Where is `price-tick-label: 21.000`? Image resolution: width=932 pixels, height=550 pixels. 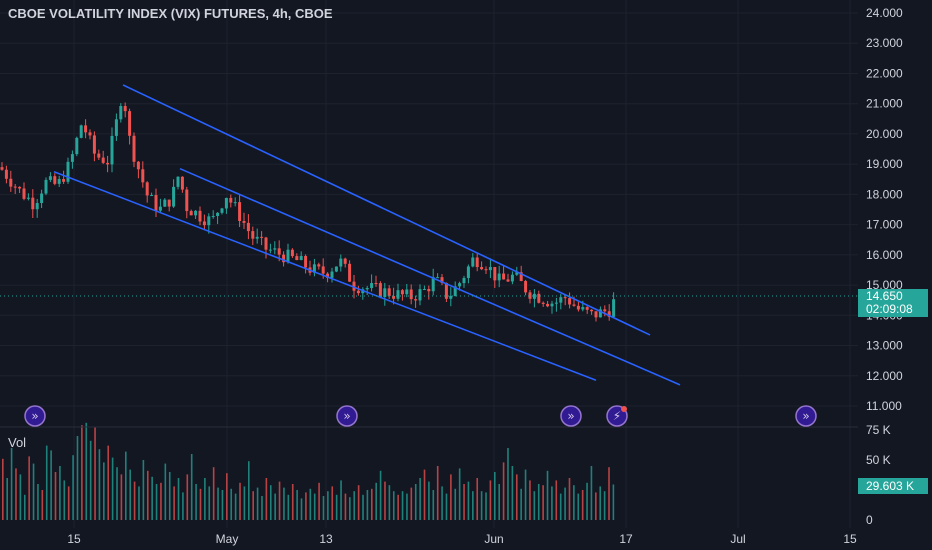
price-tick-label: 21.000 is located at coordinates (884, 104).